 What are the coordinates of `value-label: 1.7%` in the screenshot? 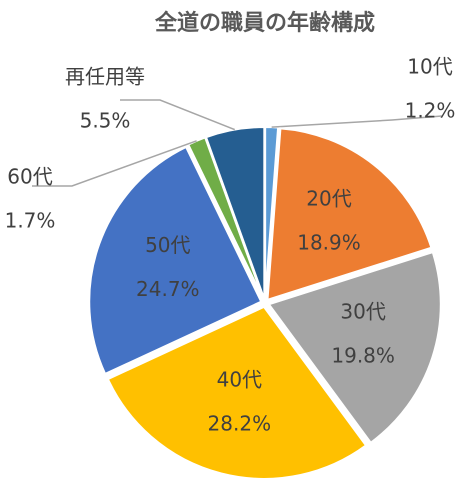 It's located at (30, 221).